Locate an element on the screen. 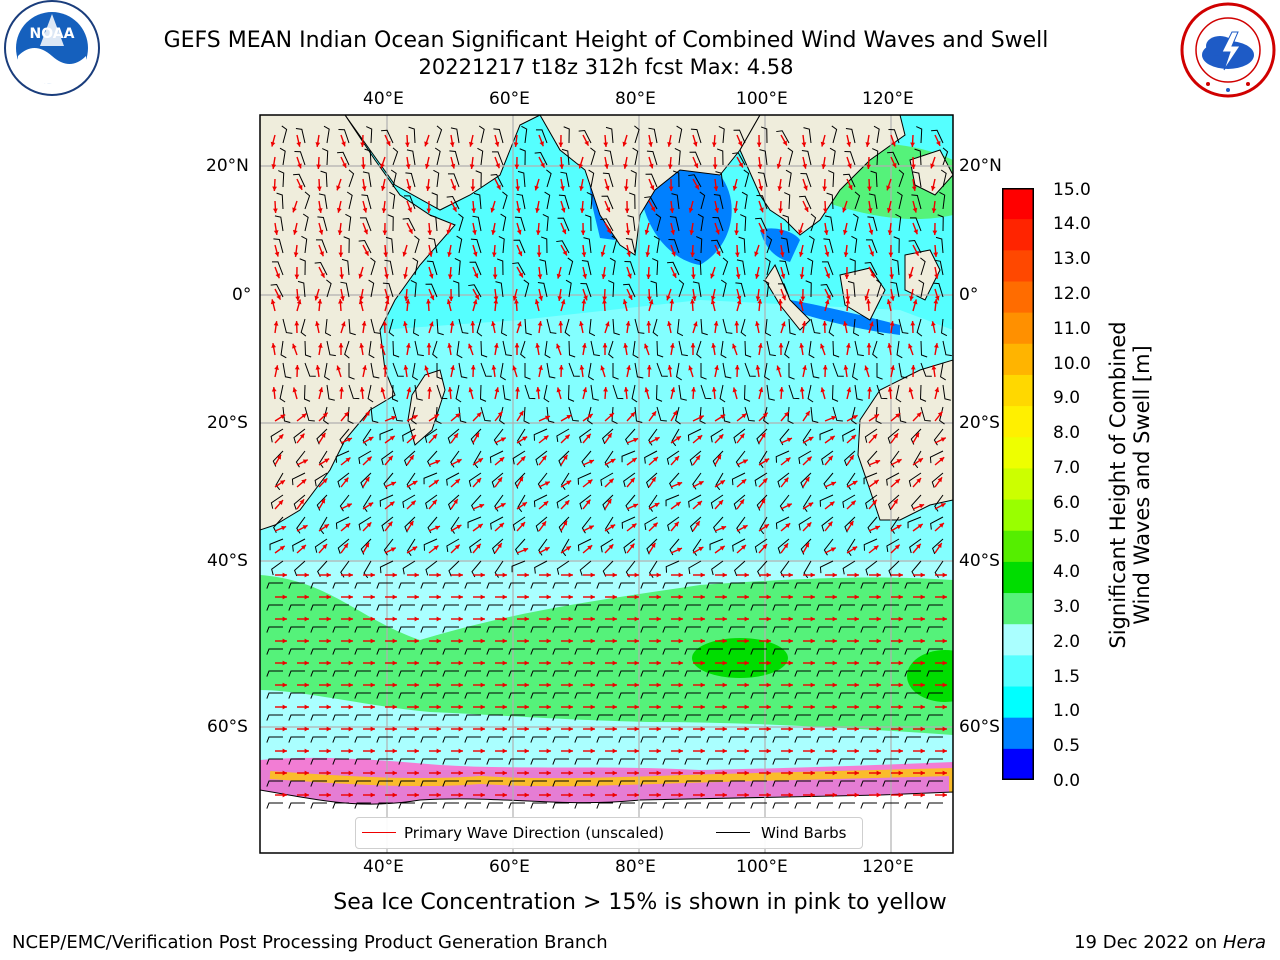 The image size is (1280, 960). wave-height-4-5m is located at coordinates (740, 658).